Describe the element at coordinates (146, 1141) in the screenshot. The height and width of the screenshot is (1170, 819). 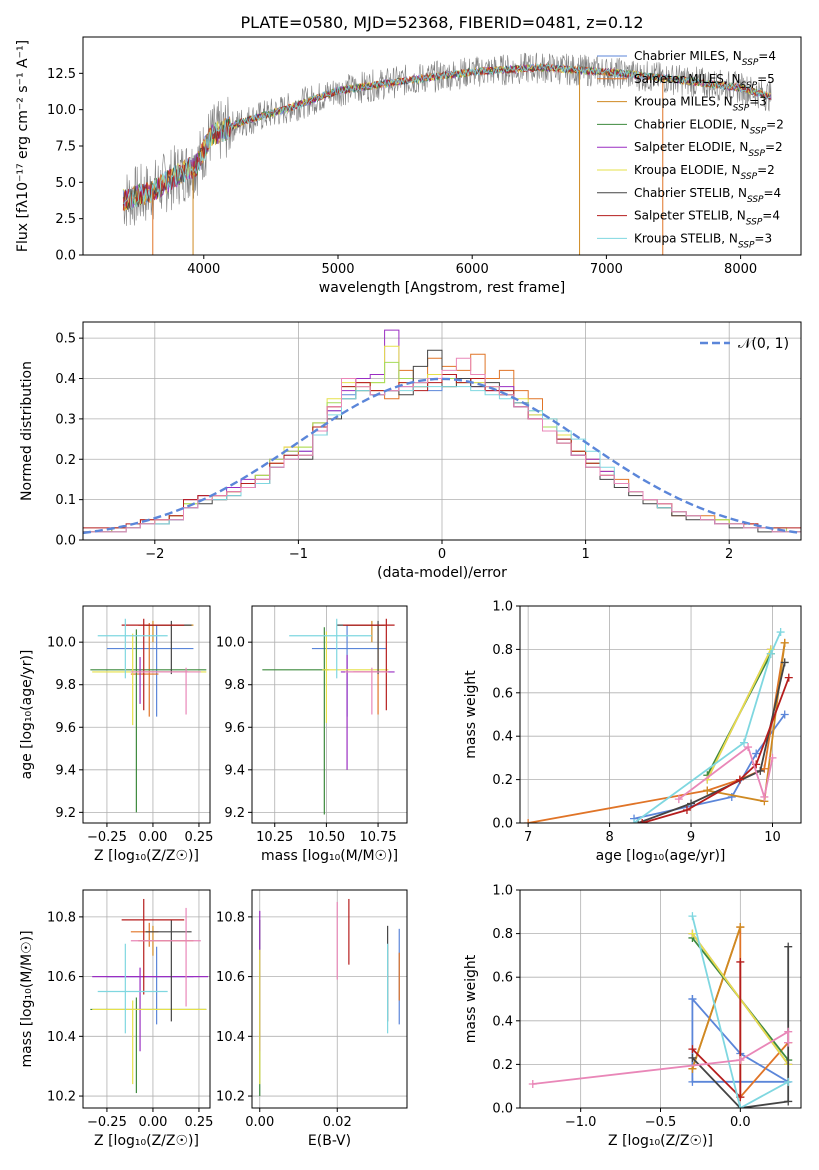
I see `x-axis-label: Z [log₁₀(Z/Z☉)]` at that location.